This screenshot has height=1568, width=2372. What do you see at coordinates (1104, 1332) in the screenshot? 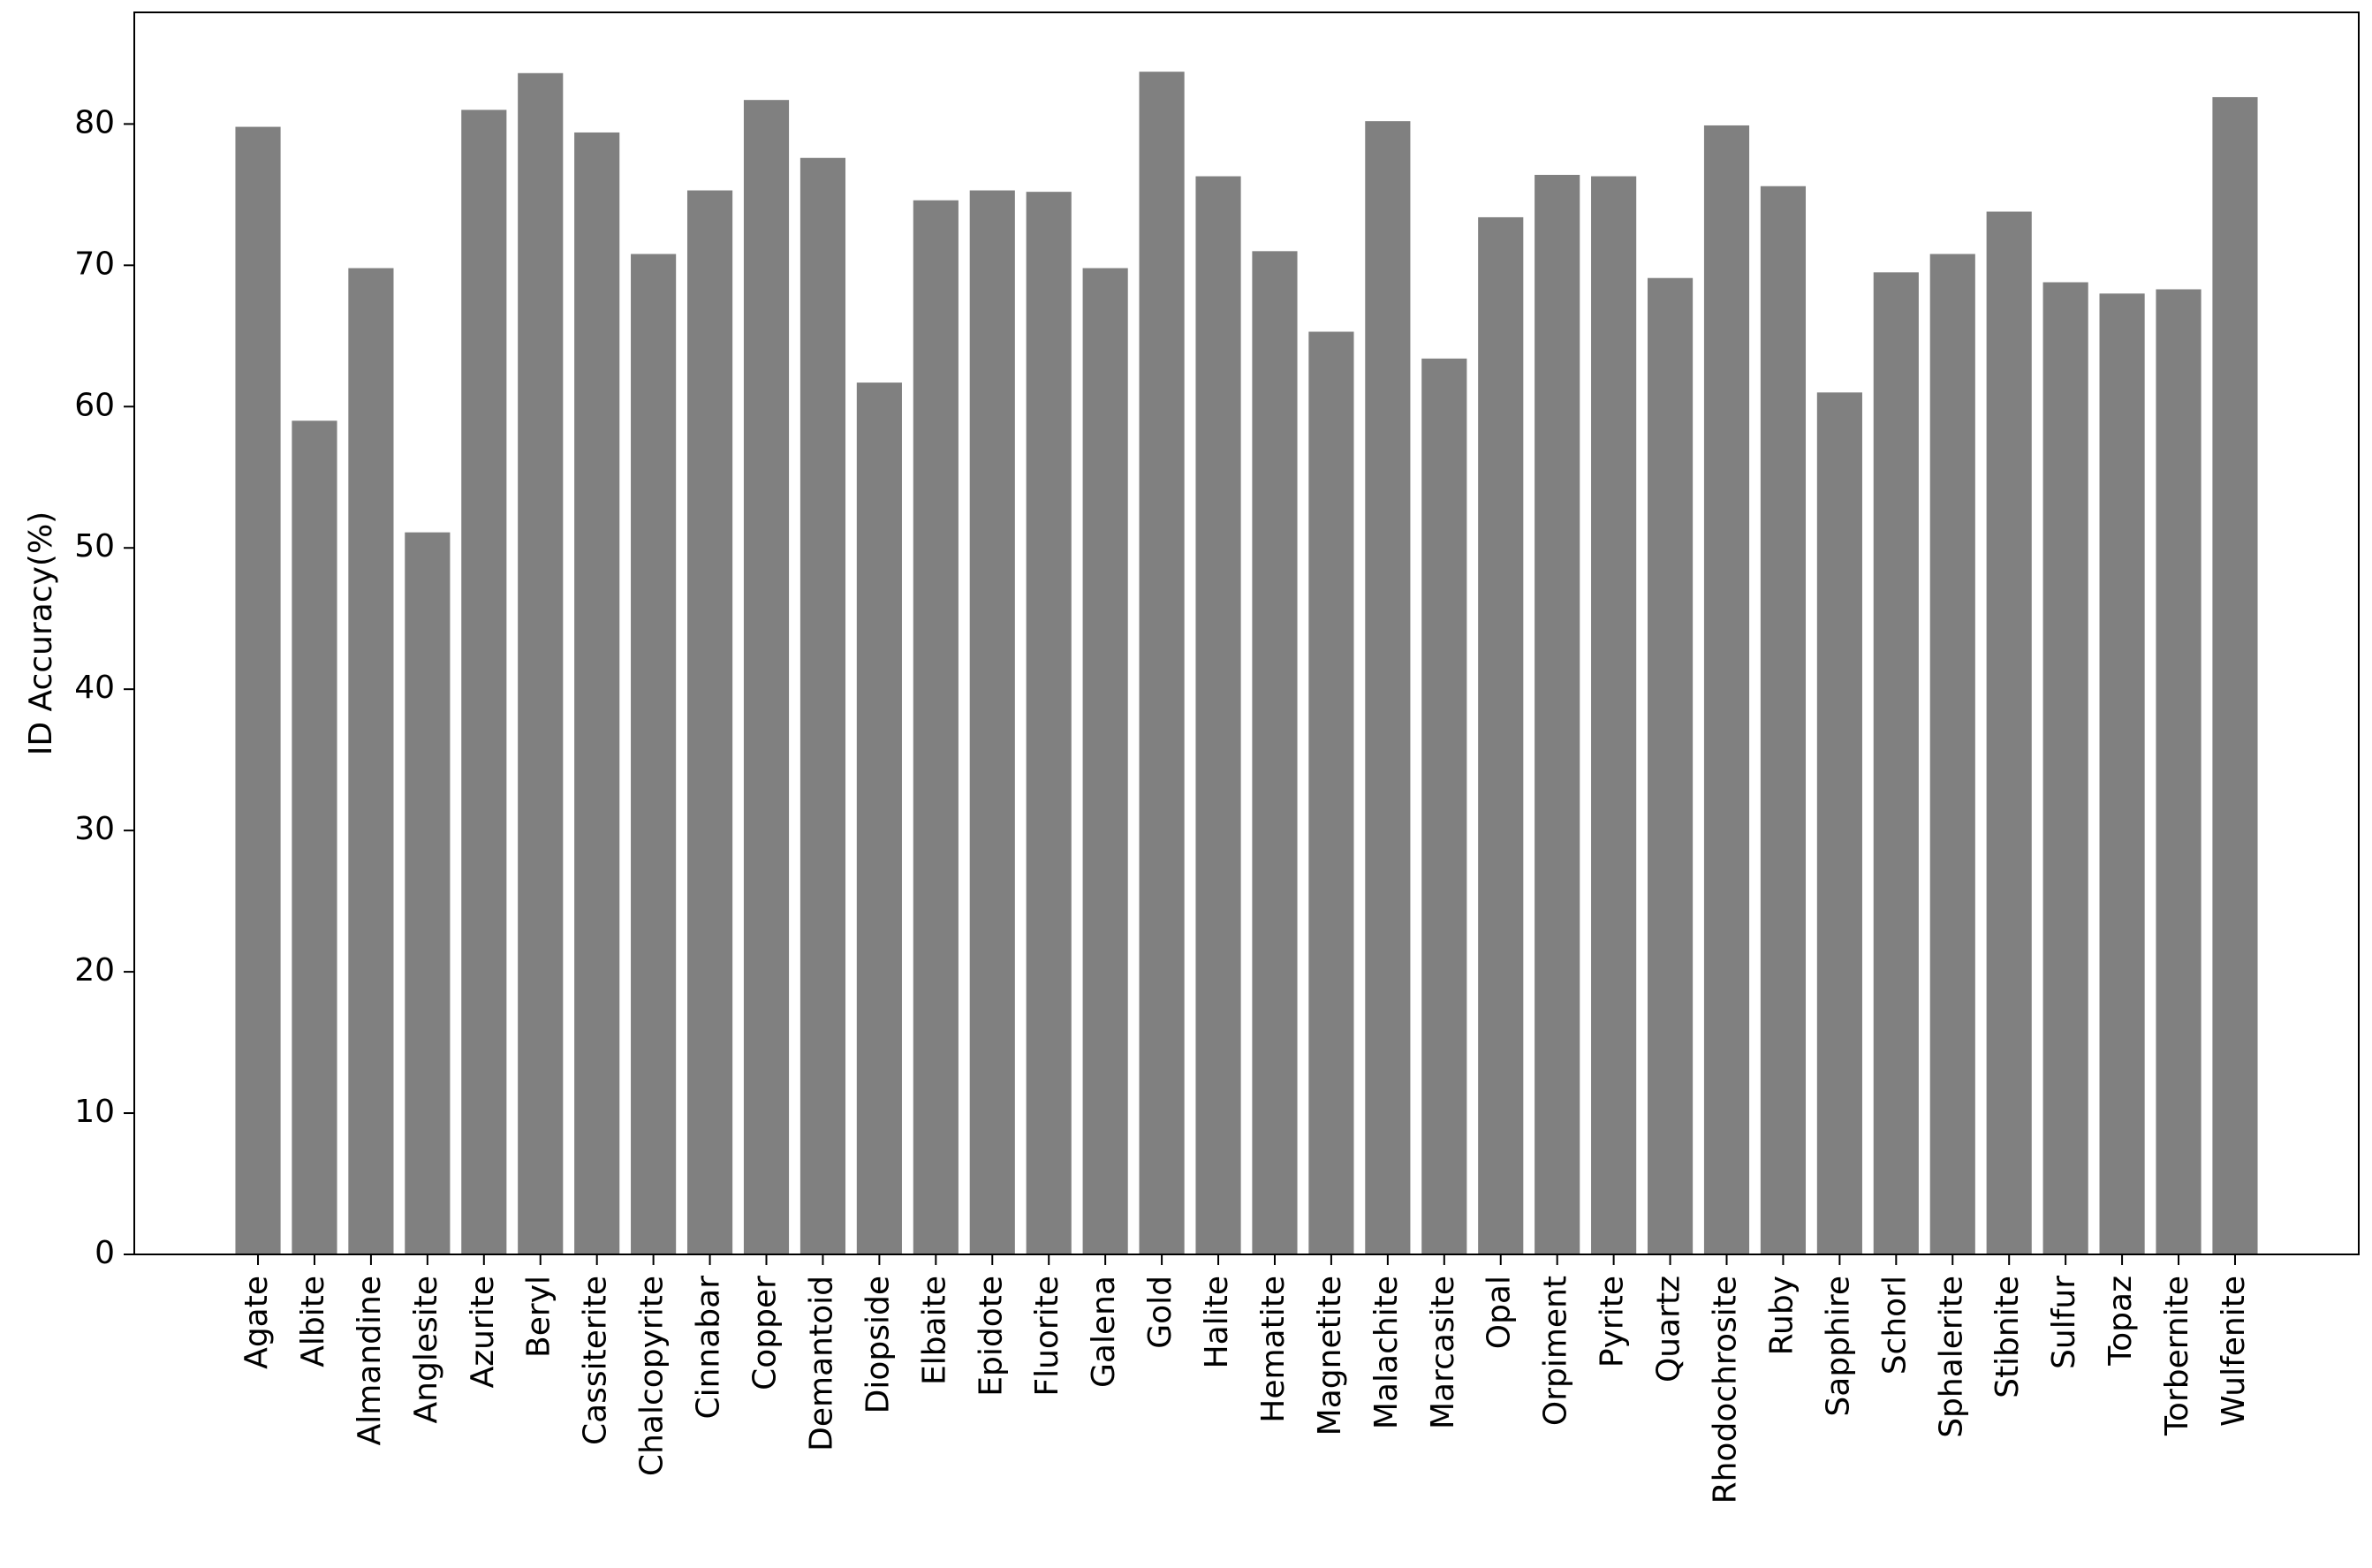
I see `x-tick-label: Galena` at bounding box center [1104, 1332].